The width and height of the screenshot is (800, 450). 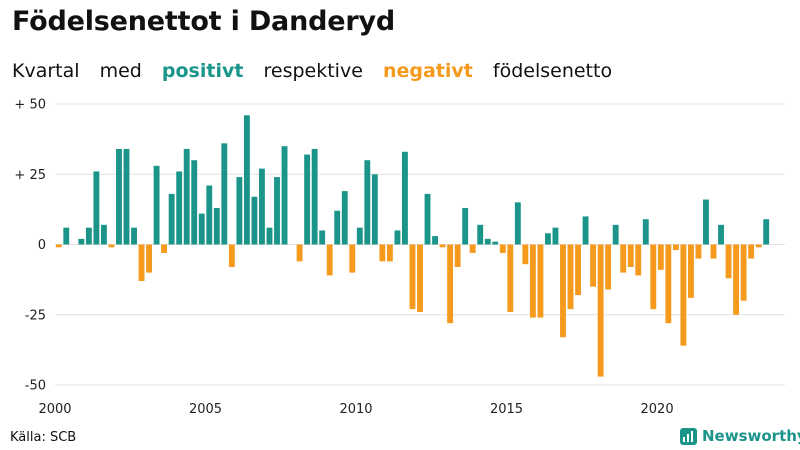 What do you see at coordinates (205, 409) in the screenshot?
I see `x-tick-label: 2005` at bounding box center [205, 409].